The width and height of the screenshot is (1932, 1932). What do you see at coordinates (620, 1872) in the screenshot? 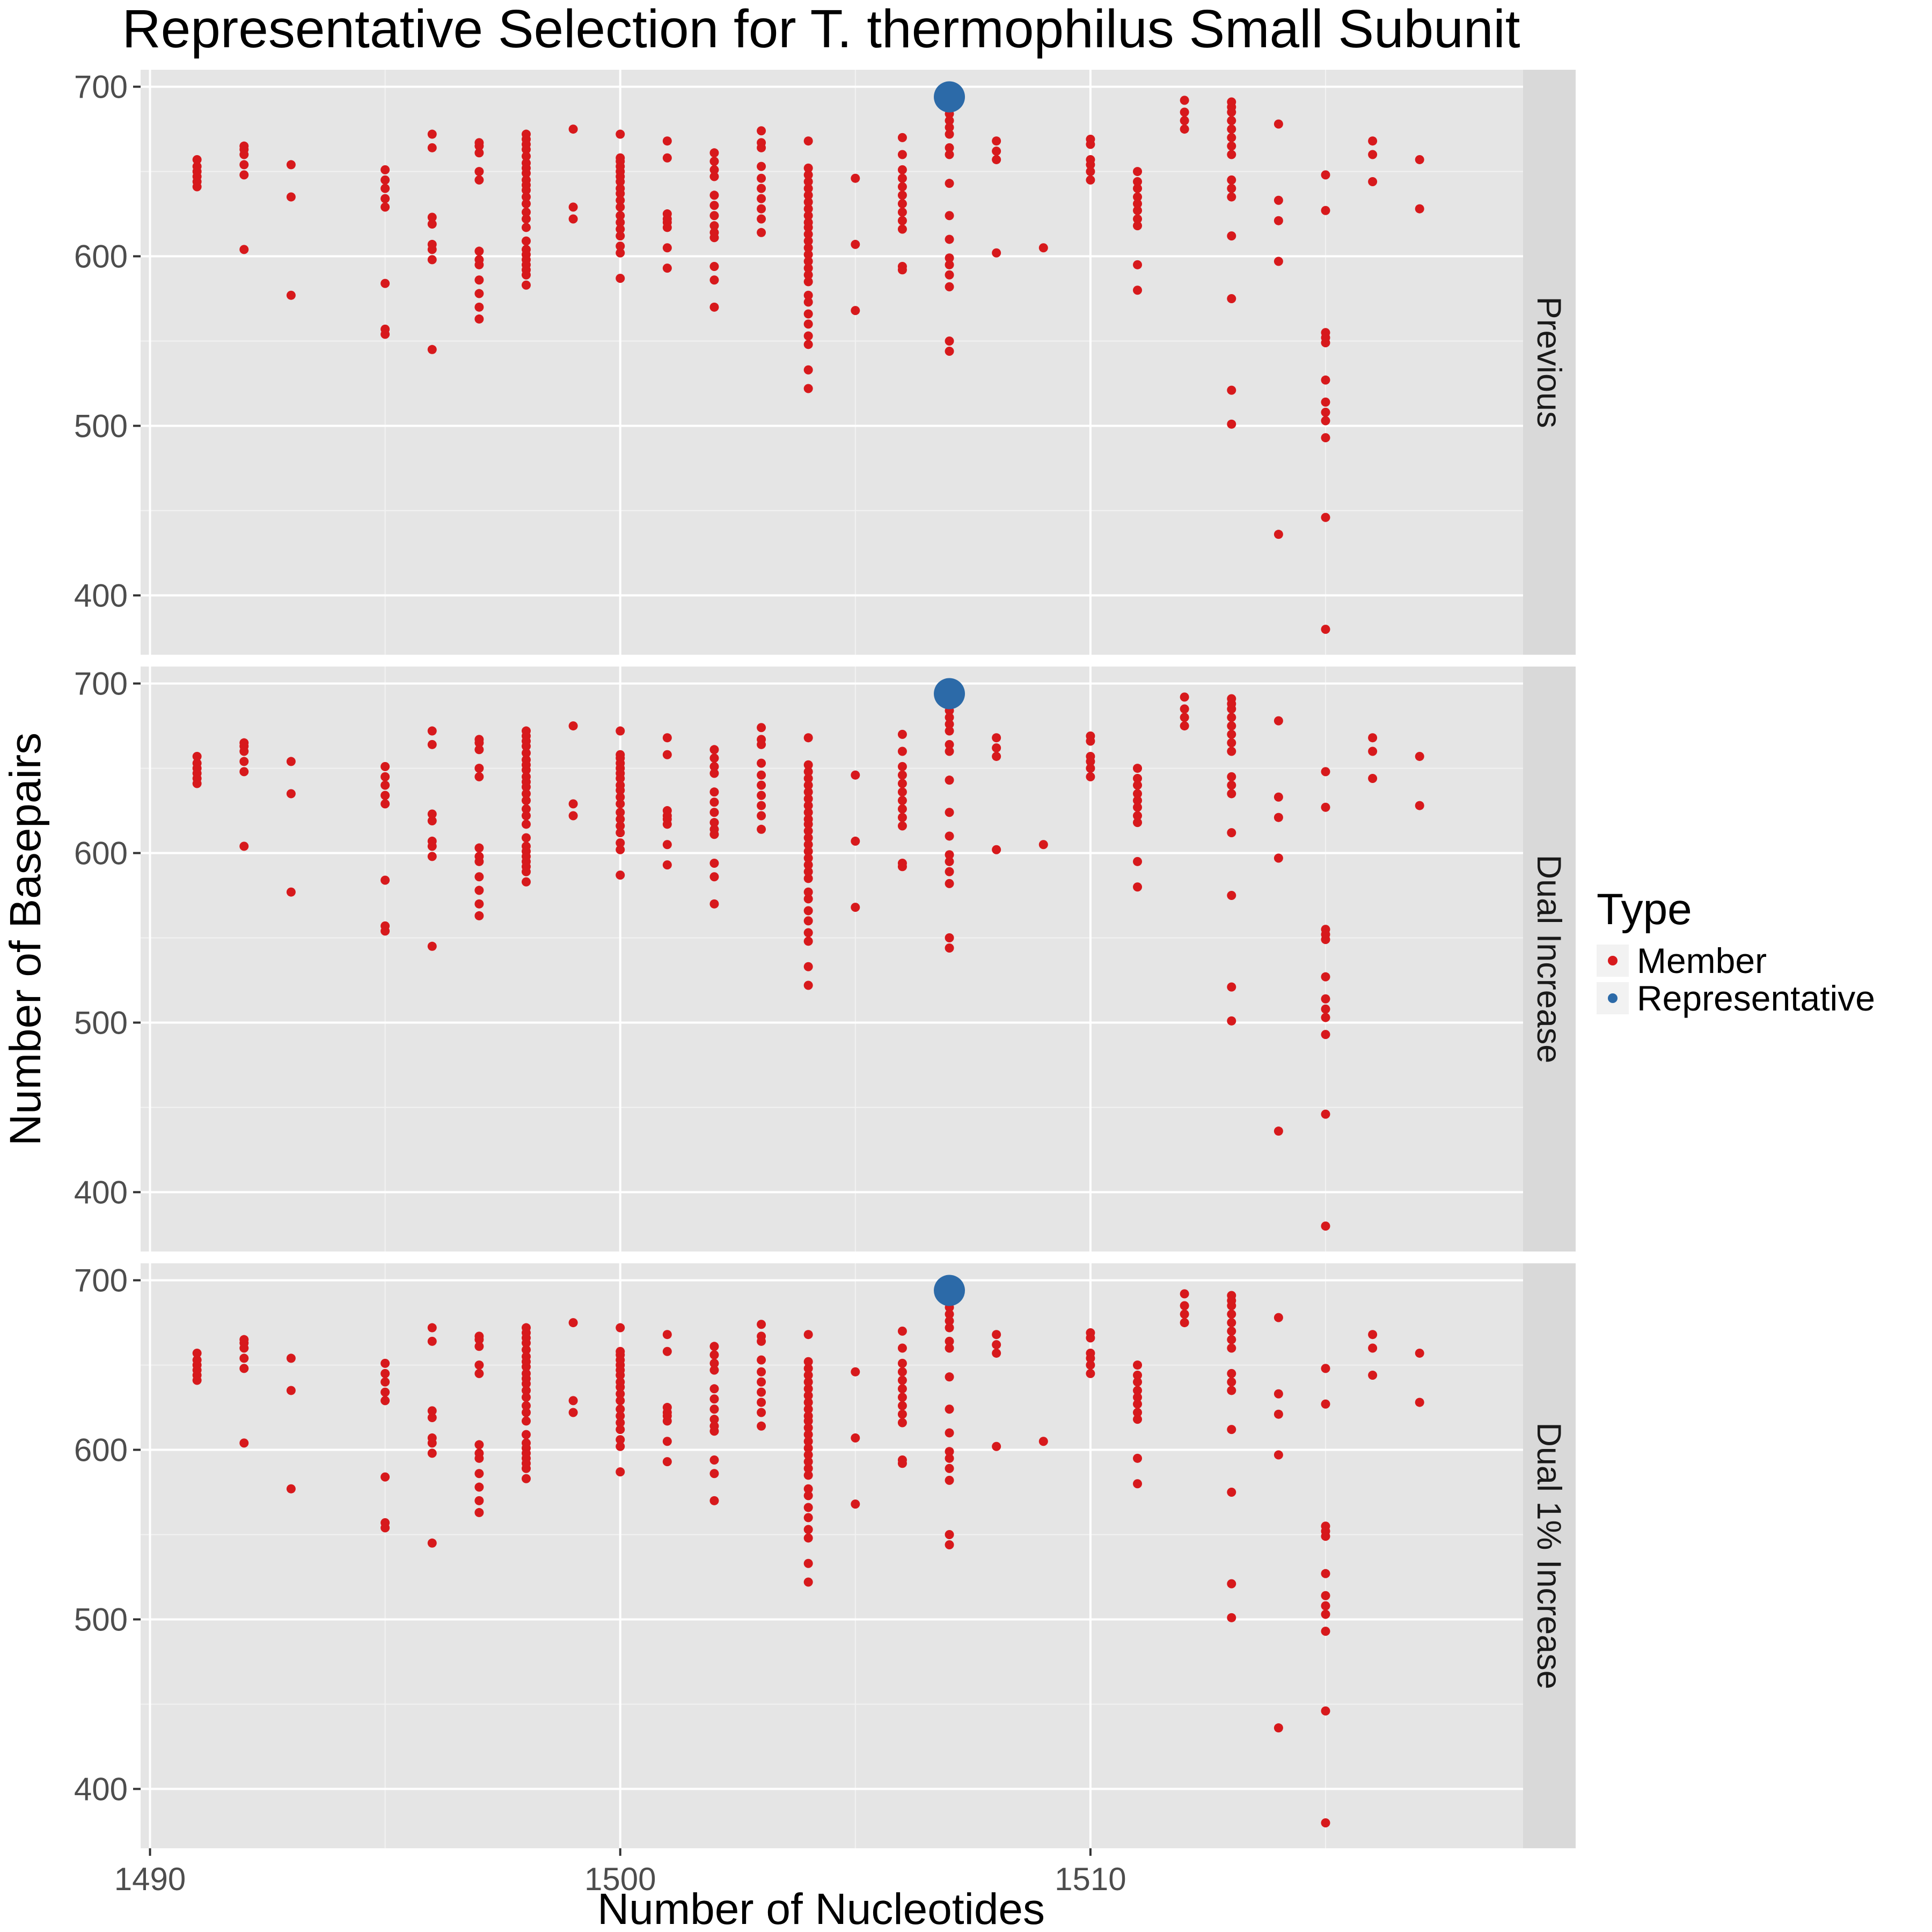
I see `x-axis: 1490 1500 1510` at bounding box center [620, 1872].